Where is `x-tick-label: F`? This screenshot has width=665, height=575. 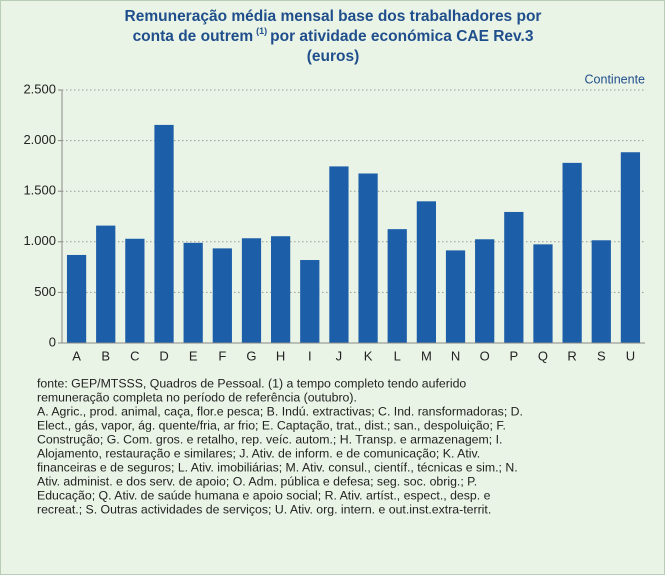
x-tick-label: F is located at coordinates (222, 355).